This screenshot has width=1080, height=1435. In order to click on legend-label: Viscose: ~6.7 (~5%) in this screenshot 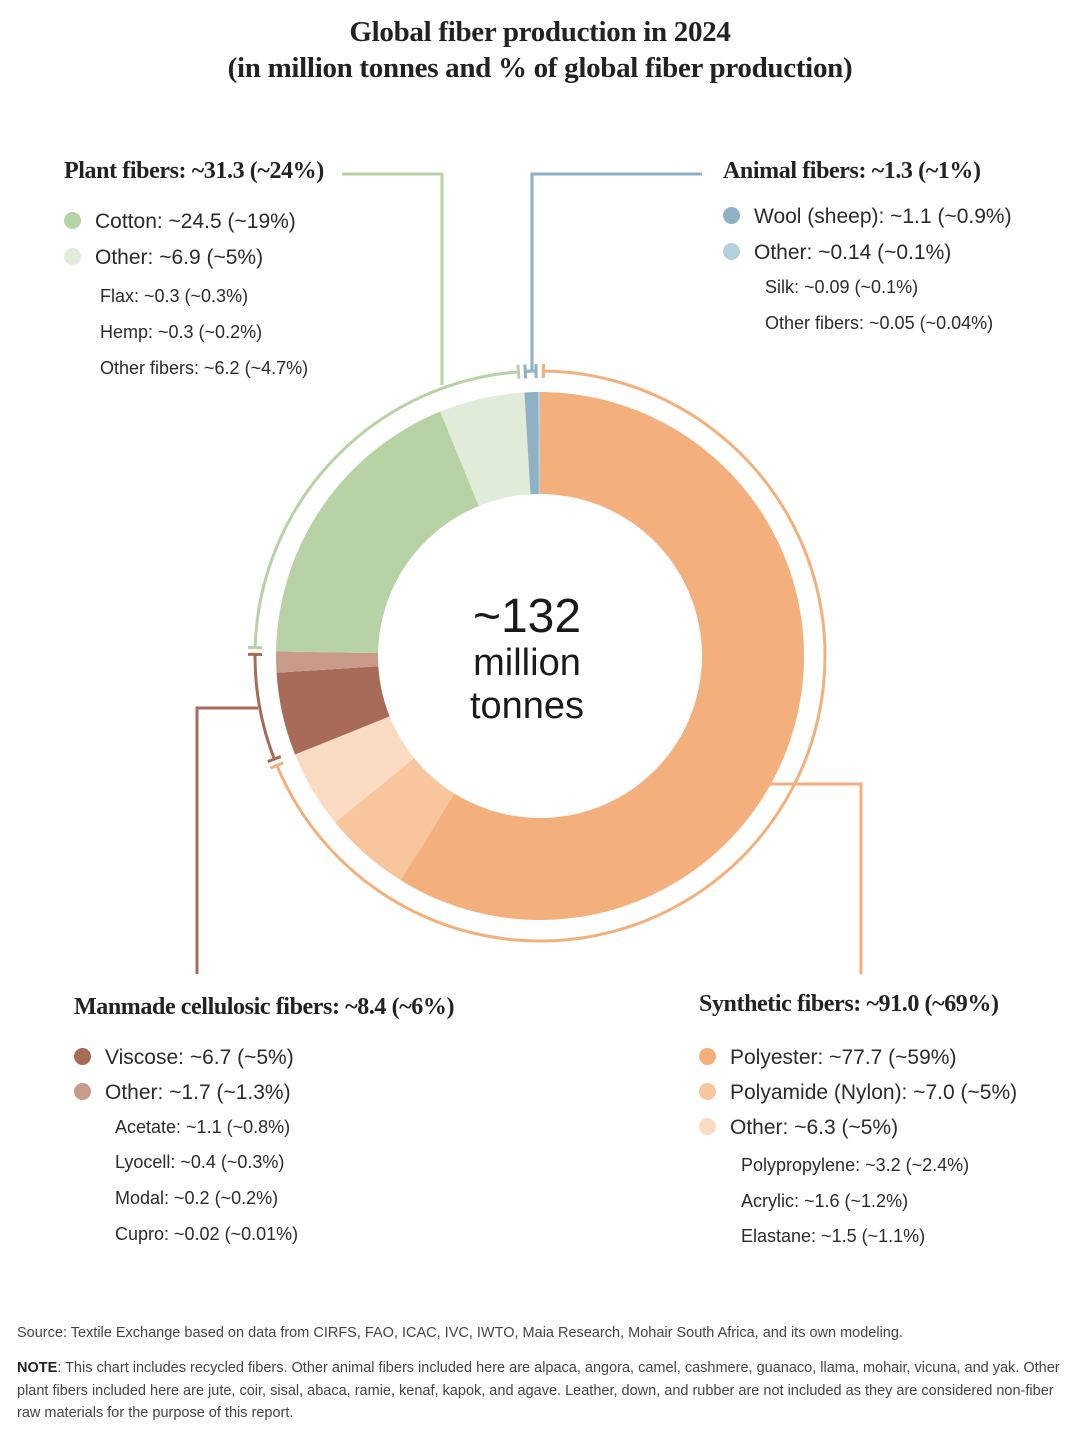, I will do `click(199, 1057)`.